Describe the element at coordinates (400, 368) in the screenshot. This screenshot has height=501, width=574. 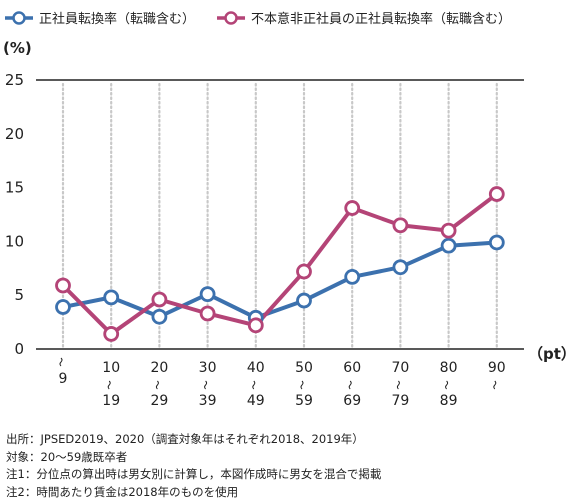
I see `x-tick-top-7: 70` at that location.